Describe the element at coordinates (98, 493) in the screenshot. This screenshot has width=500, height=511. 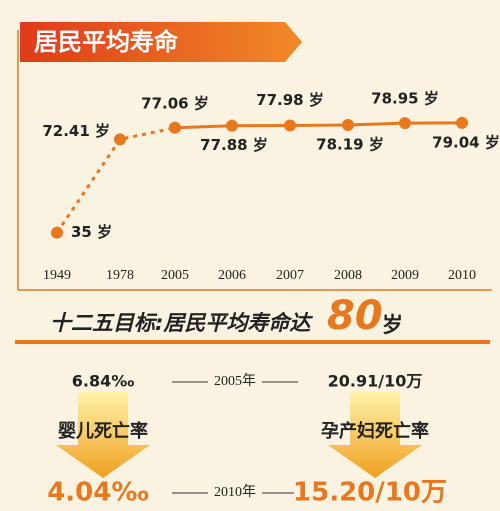
I see `after-value: 4.04‰` at that location.